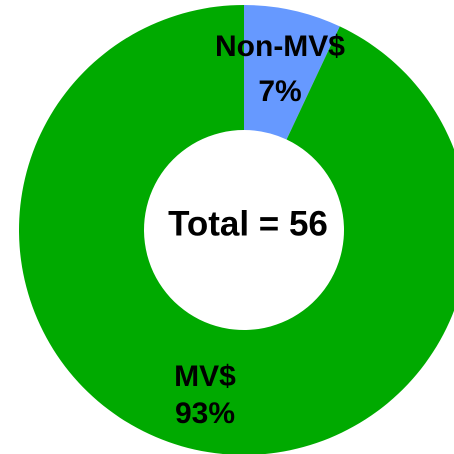 The width and height of the screenshot is (454, 454). I want to click on slice-label: MV$, so click(205, 376).